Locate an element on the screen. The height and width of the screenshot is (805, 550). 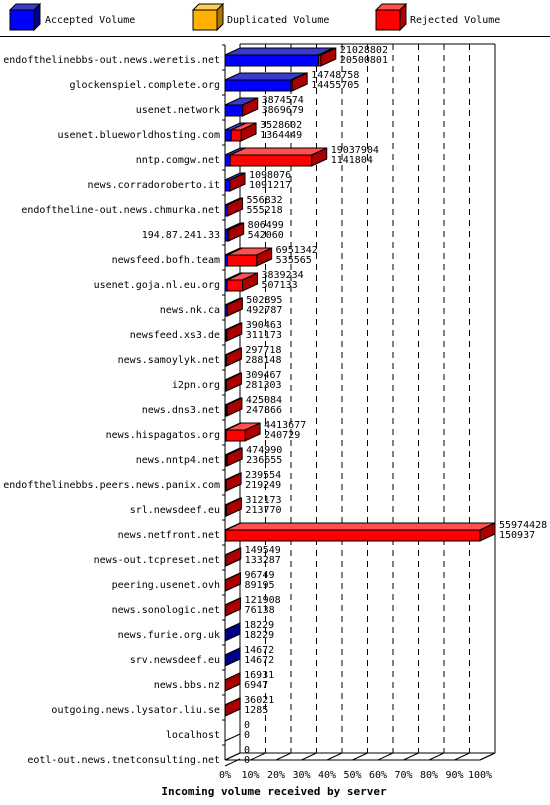
category-label-srl-newsdeef-eu: srl.newsdeef.eu is located at coordinates (175, 510).